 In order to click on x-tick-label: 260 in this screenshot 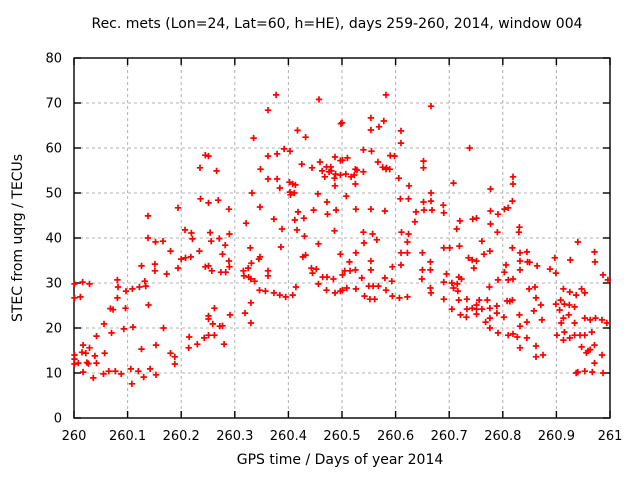, I will do `click(74, 436)`.